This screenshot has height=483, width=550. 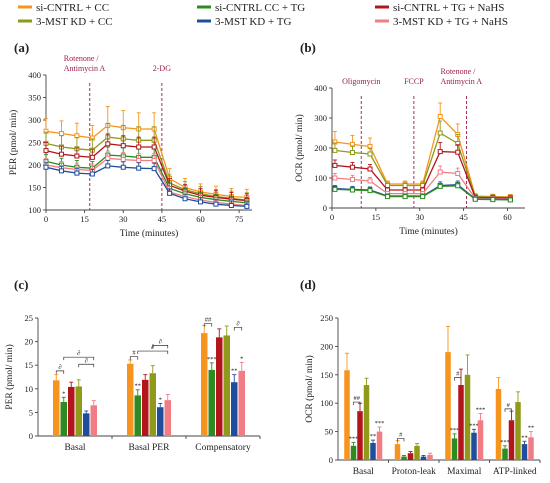 I want to click on legend-label: 3-MST KD + TG, so click(x=253, y=22).